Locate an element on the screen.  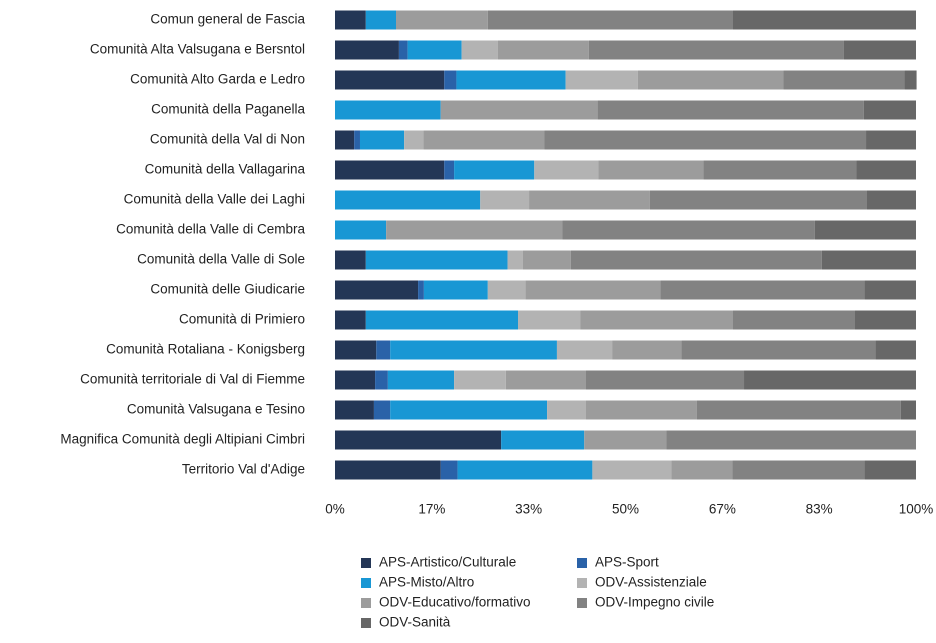
y-tick-label: Territorio Val d'Adige is located at coordinates (243, 469).